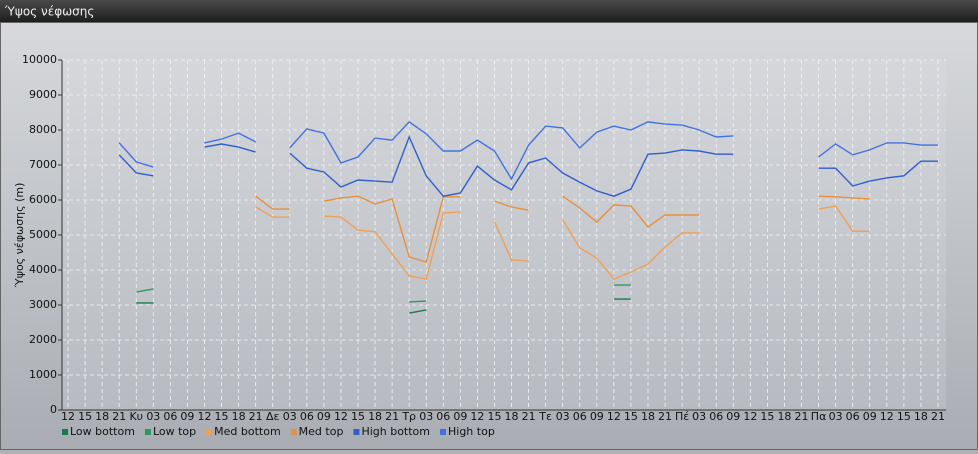  What do you see at coordinates (395, 431) in the screenshot?
I see `legend-label: High bottom` at bounding box center [395, 431].